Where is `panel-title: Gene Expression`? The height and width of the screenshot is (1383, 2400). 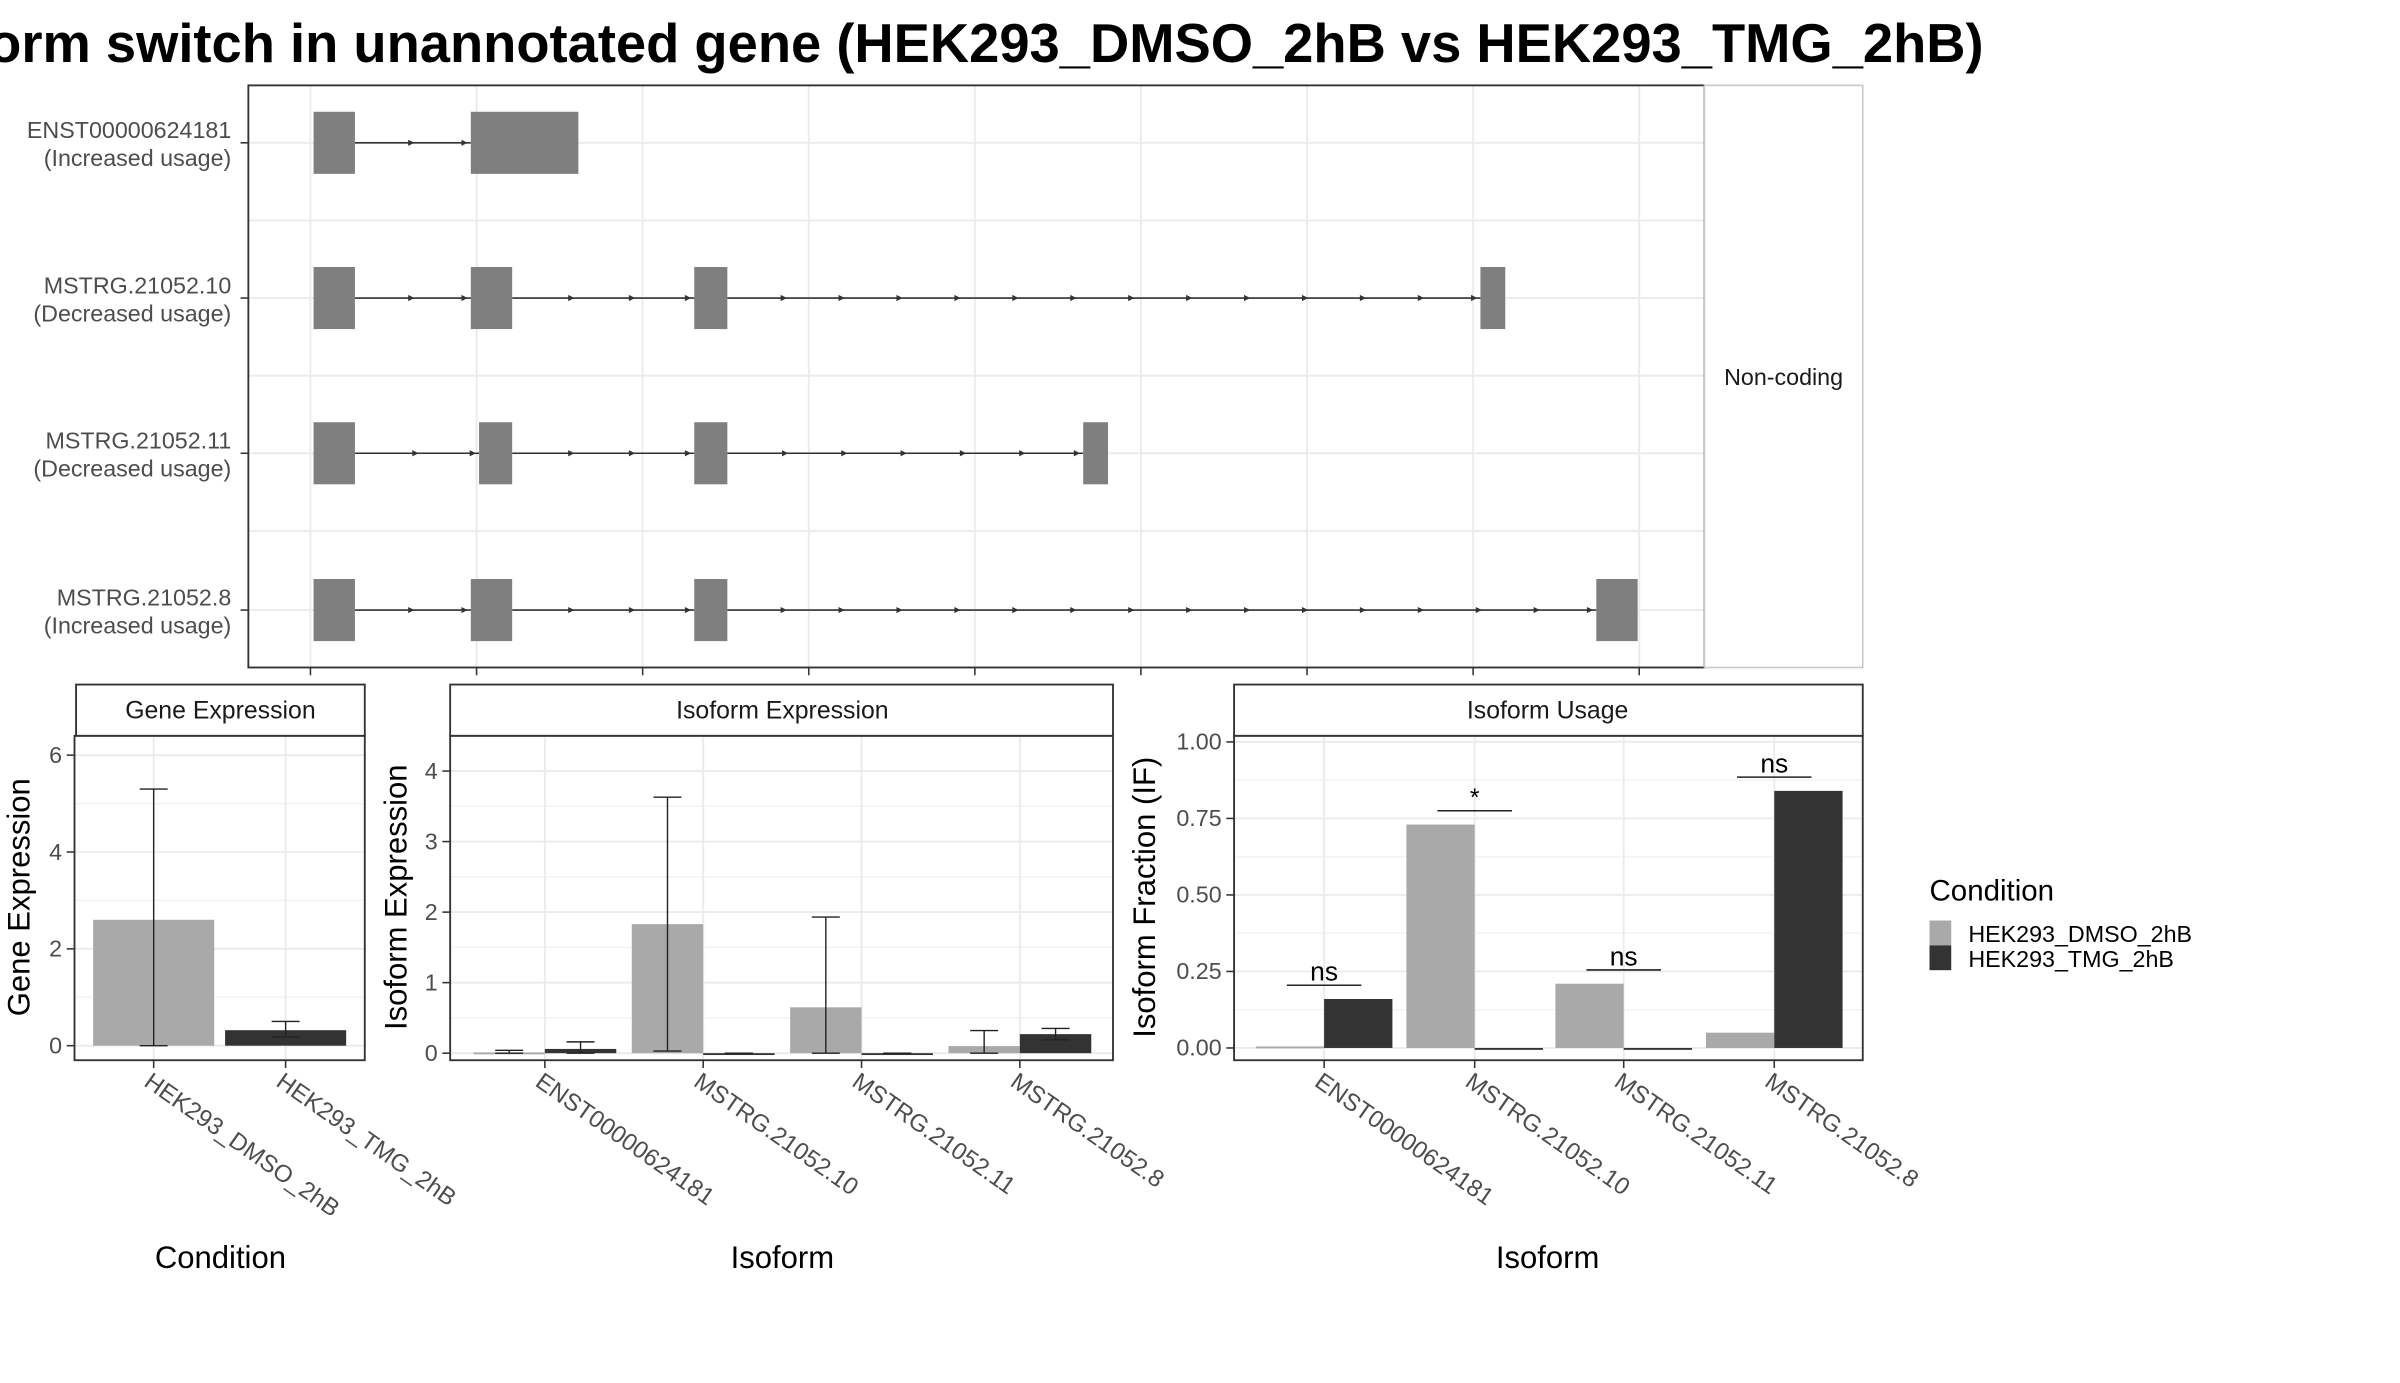
panel-title: Gene Expression is located at coordinates (220, 711).